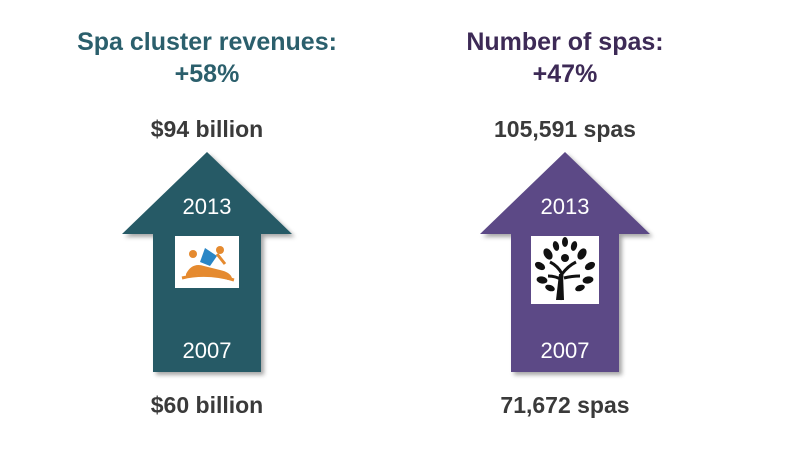 This screenshot has height=450, width=800. Describe the element at coordinates (565, 350) in the screenshot. I see `spas-year-2007: 2007` at that location.